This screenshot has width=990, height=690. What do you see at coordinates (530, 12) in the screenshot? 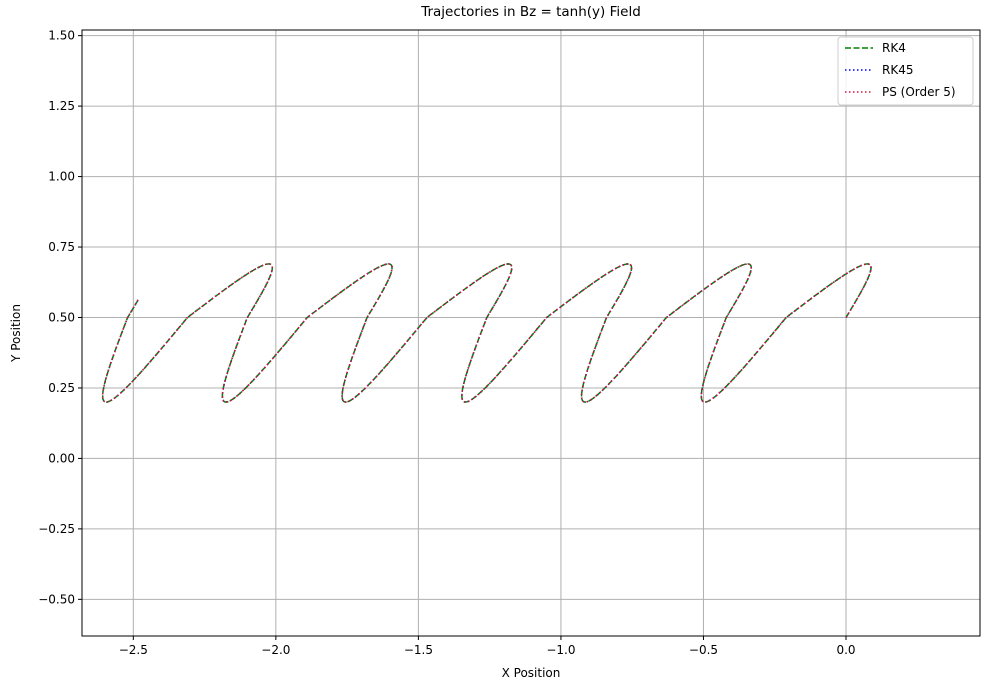
I see `chart-title: Trajectories in Bz = tanh(y) Field` at bounding box center [530, 12].